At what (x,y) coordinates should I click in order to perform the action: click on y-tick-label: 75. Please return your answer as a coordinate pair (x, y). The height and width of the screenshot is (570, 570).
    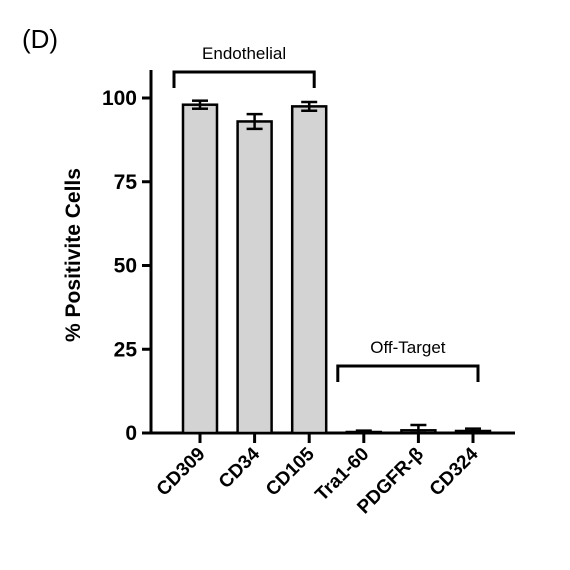
    Looking at the image, I should click on (126, 182).